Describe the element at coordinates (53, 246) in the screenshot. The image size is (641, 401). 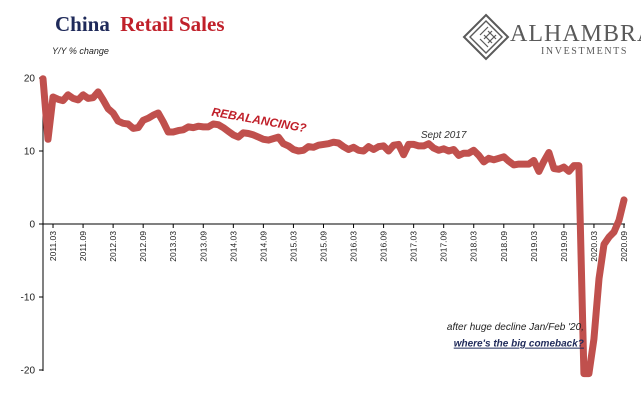
I see `x-tick-label: 2011.03` at that location.